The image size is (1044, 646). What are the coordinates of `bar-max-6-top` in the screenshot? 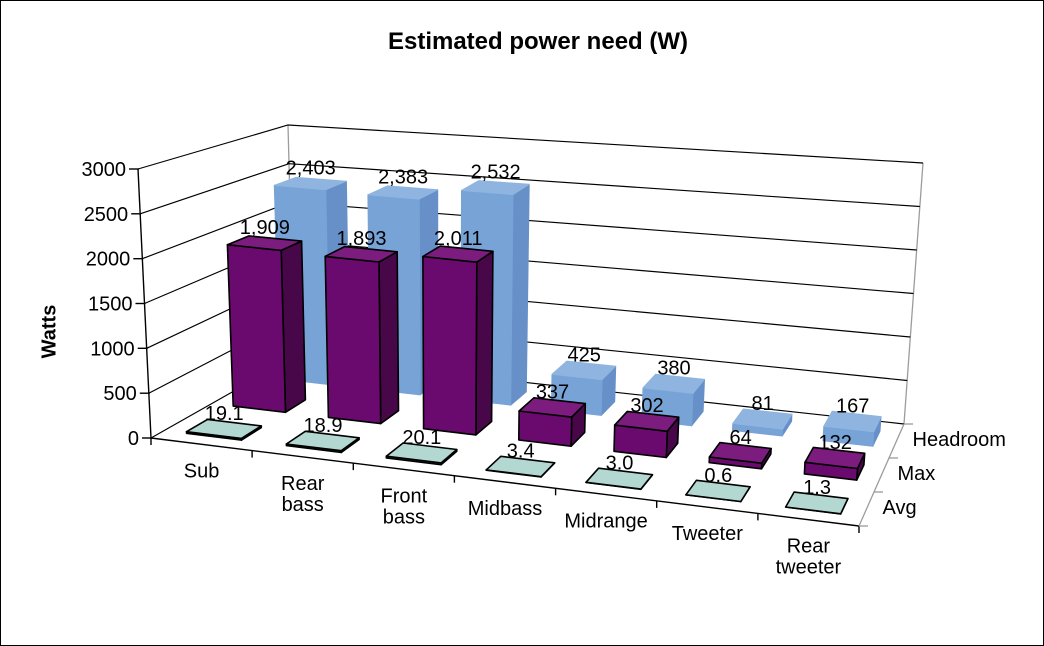 It's located at (740, 453).